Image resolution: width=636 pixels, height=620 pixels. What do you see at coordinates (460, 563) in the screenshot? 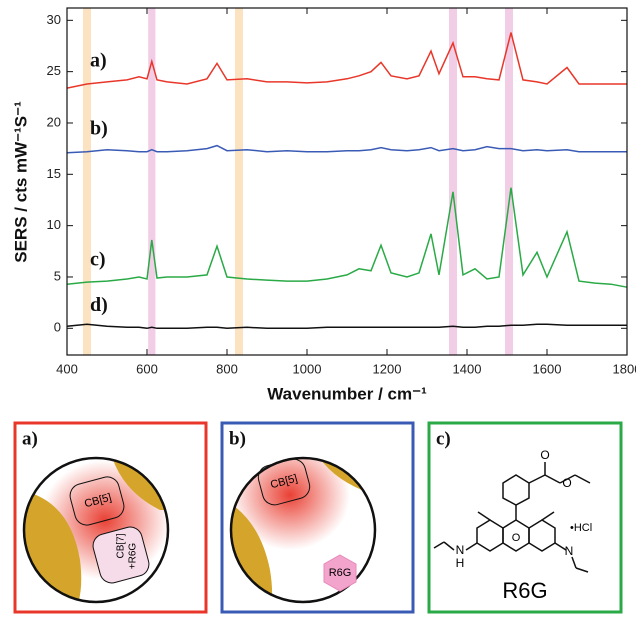
I see `atom-label: H` at bounding box center [460, 563].